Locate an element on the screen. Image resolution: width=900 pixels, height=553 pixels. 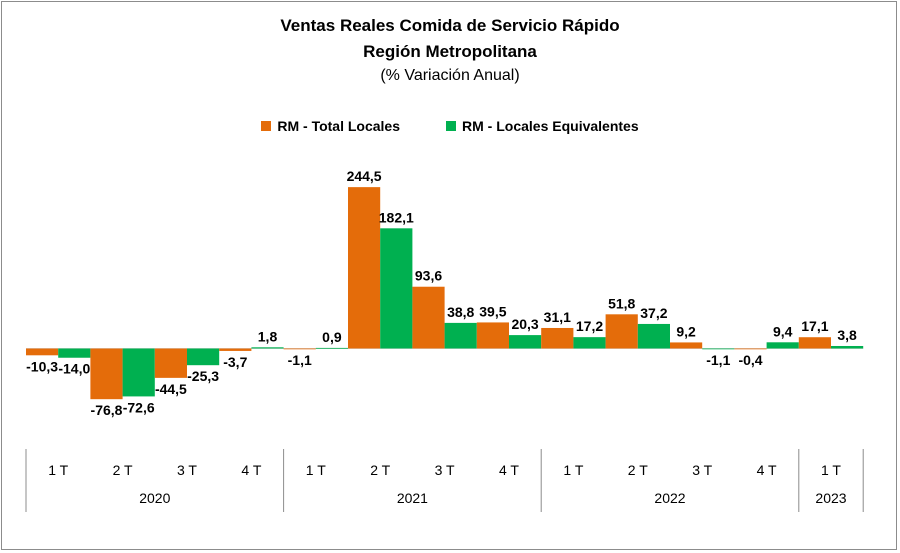
x-tick-label-9: 2 T is located at coordinates (638, 470).